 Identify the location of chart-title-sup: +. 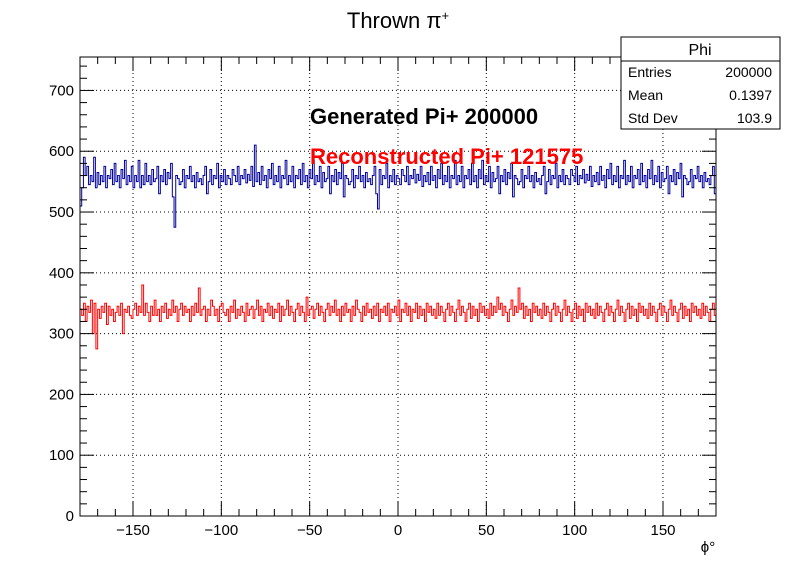
(446, 15).